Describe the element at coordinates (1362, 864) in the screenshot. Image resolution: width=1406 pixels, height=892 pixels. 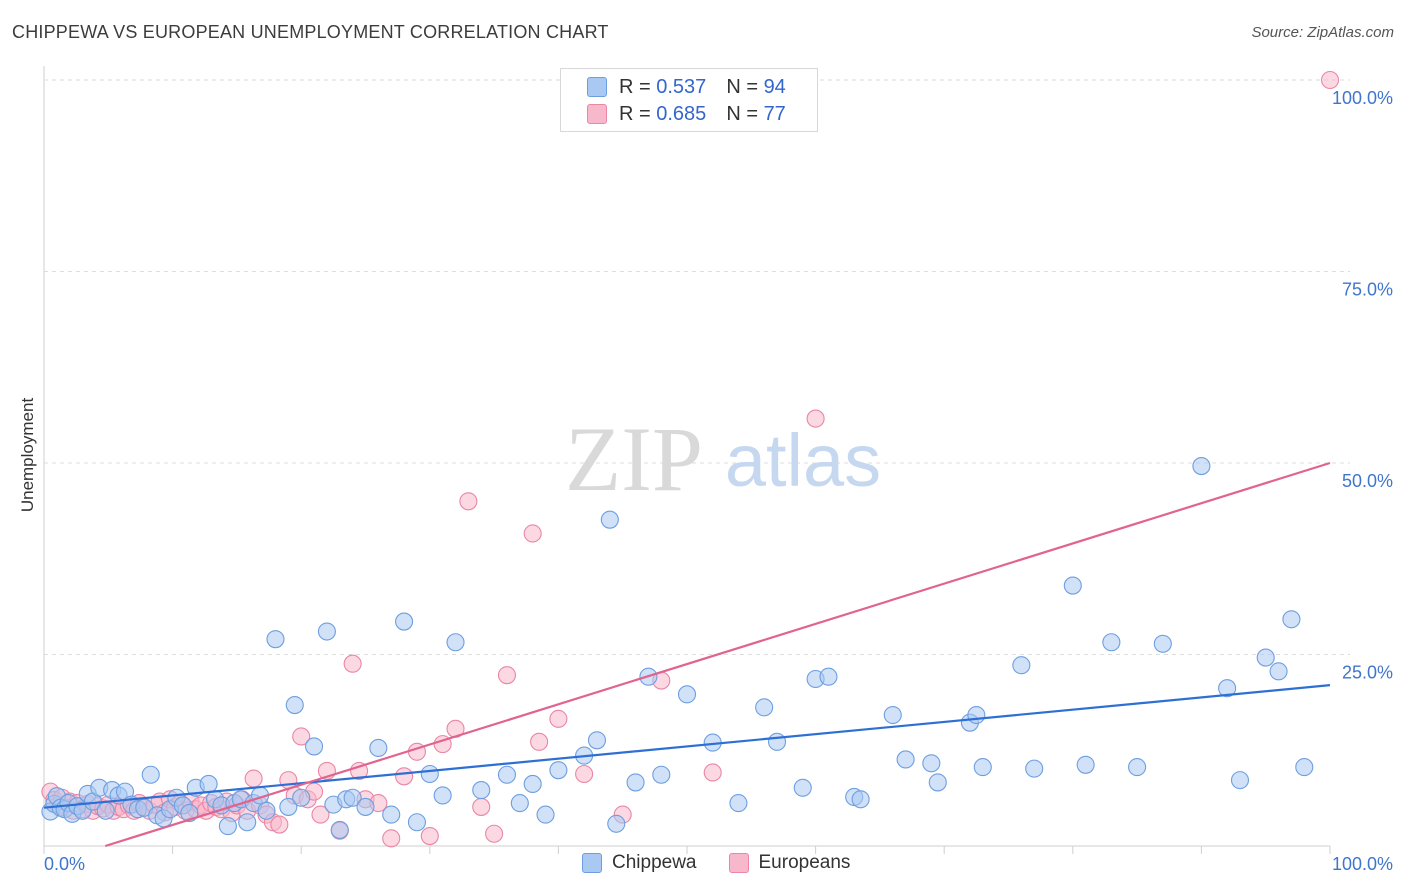
I see `x-tick-label: 100.0%` at that location.